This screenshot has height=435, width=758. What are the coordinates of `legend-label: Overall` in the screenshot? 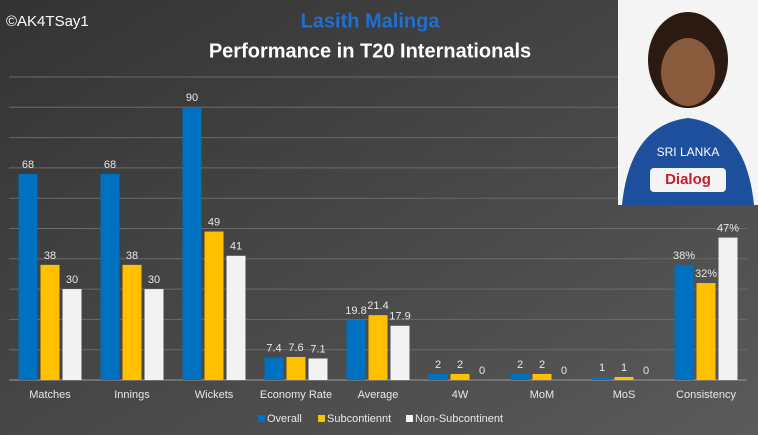 It's located at (284, 419).